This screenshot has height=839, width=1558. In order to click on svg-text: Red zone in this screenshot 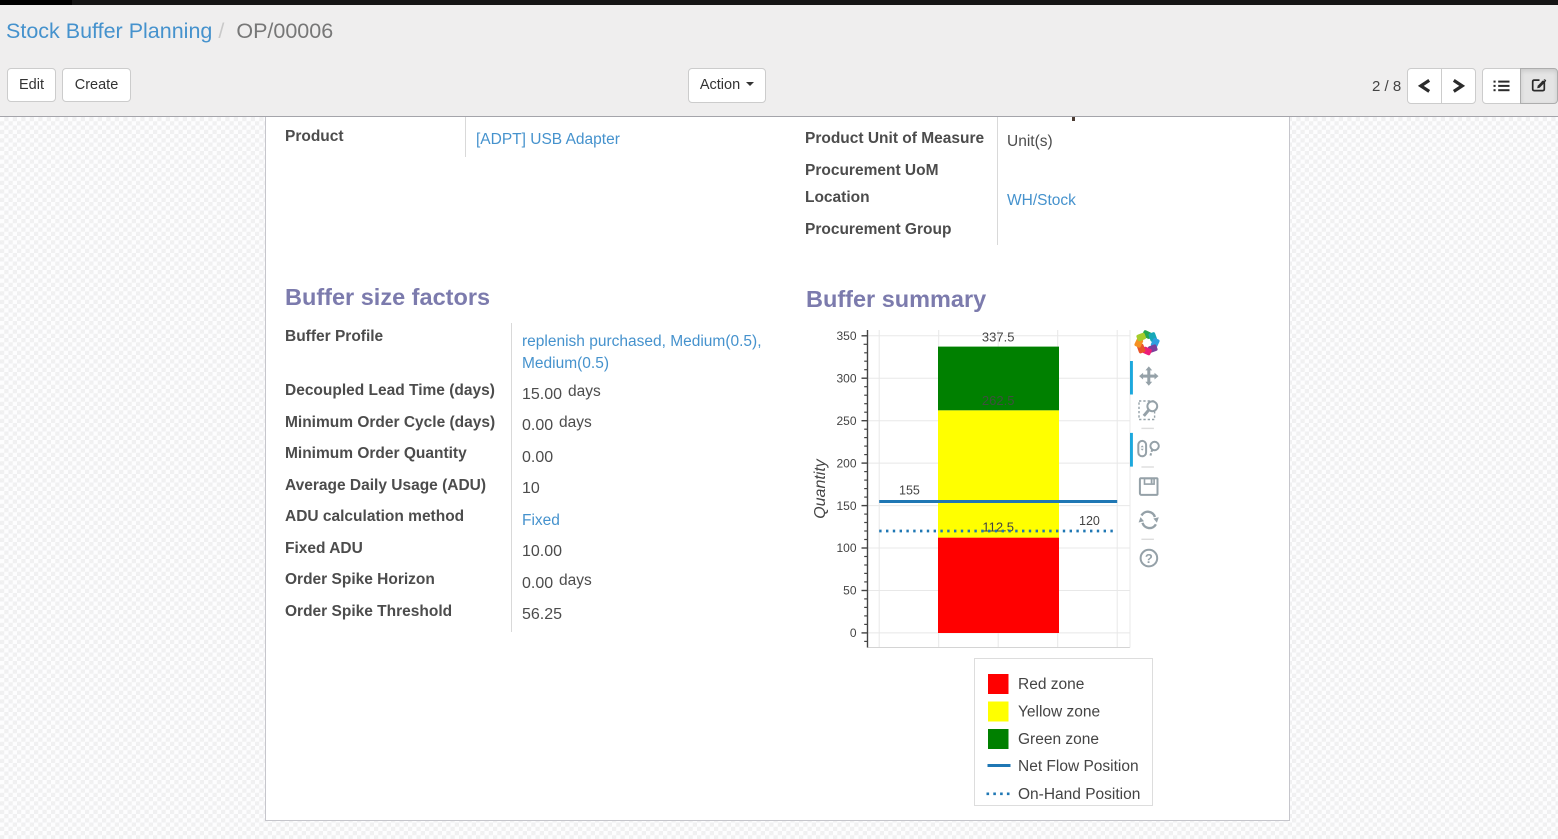, I will do `click(1051, 684)`.